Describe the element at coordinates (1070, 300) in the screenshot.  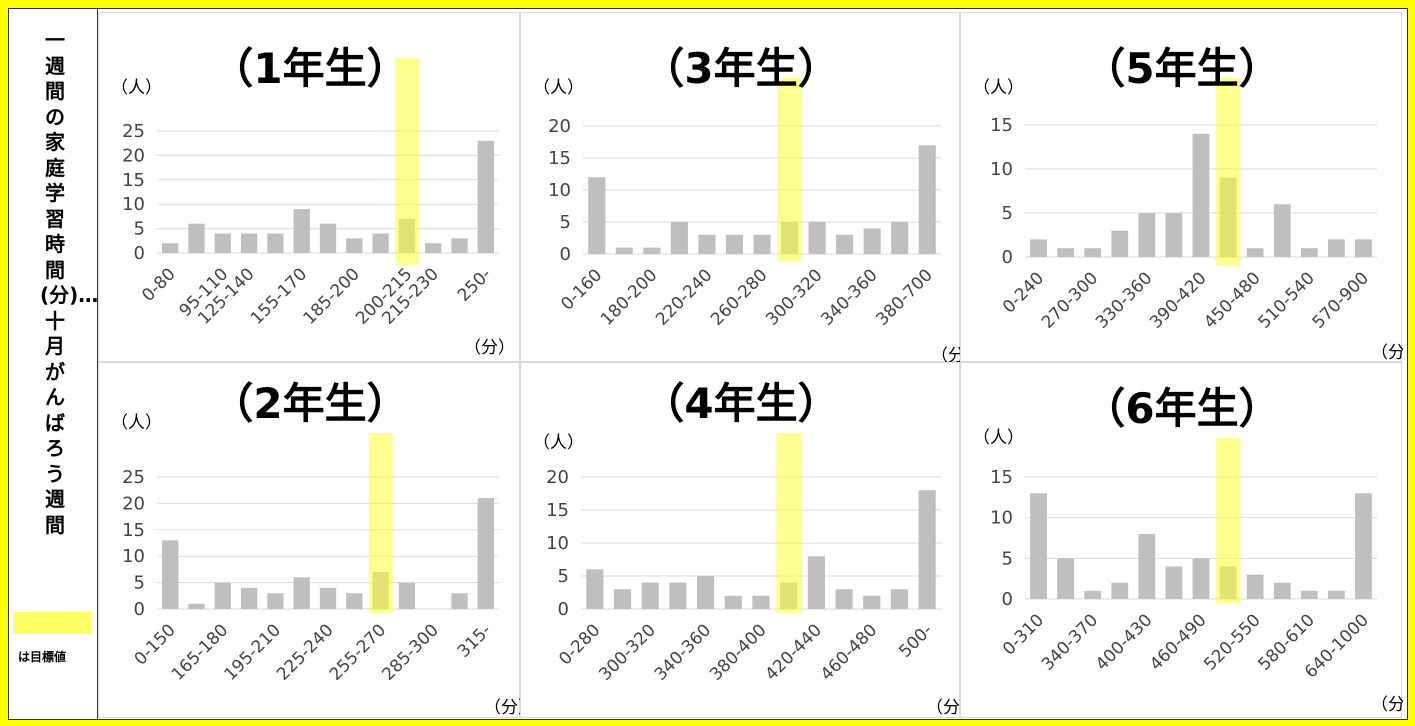
I see `x-tick-label: 270-300` at that location.